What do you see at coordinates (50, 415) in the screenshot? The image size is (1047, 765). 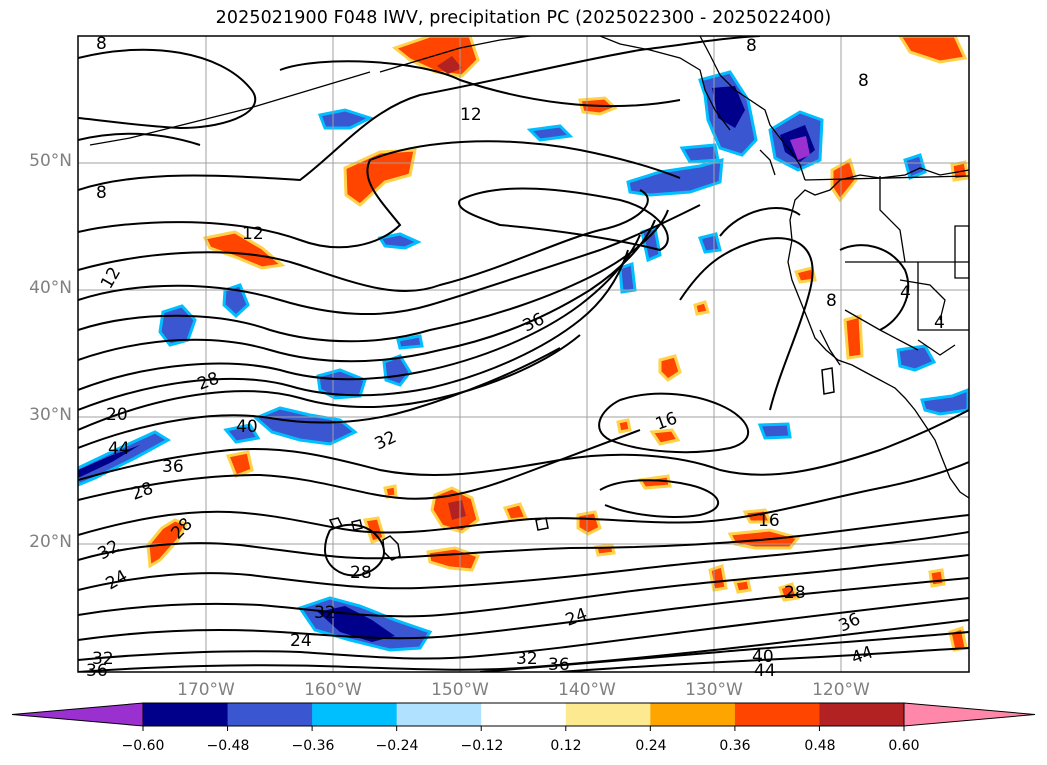 I see `lat-label: 30°N` at bounding box center [50, 415].